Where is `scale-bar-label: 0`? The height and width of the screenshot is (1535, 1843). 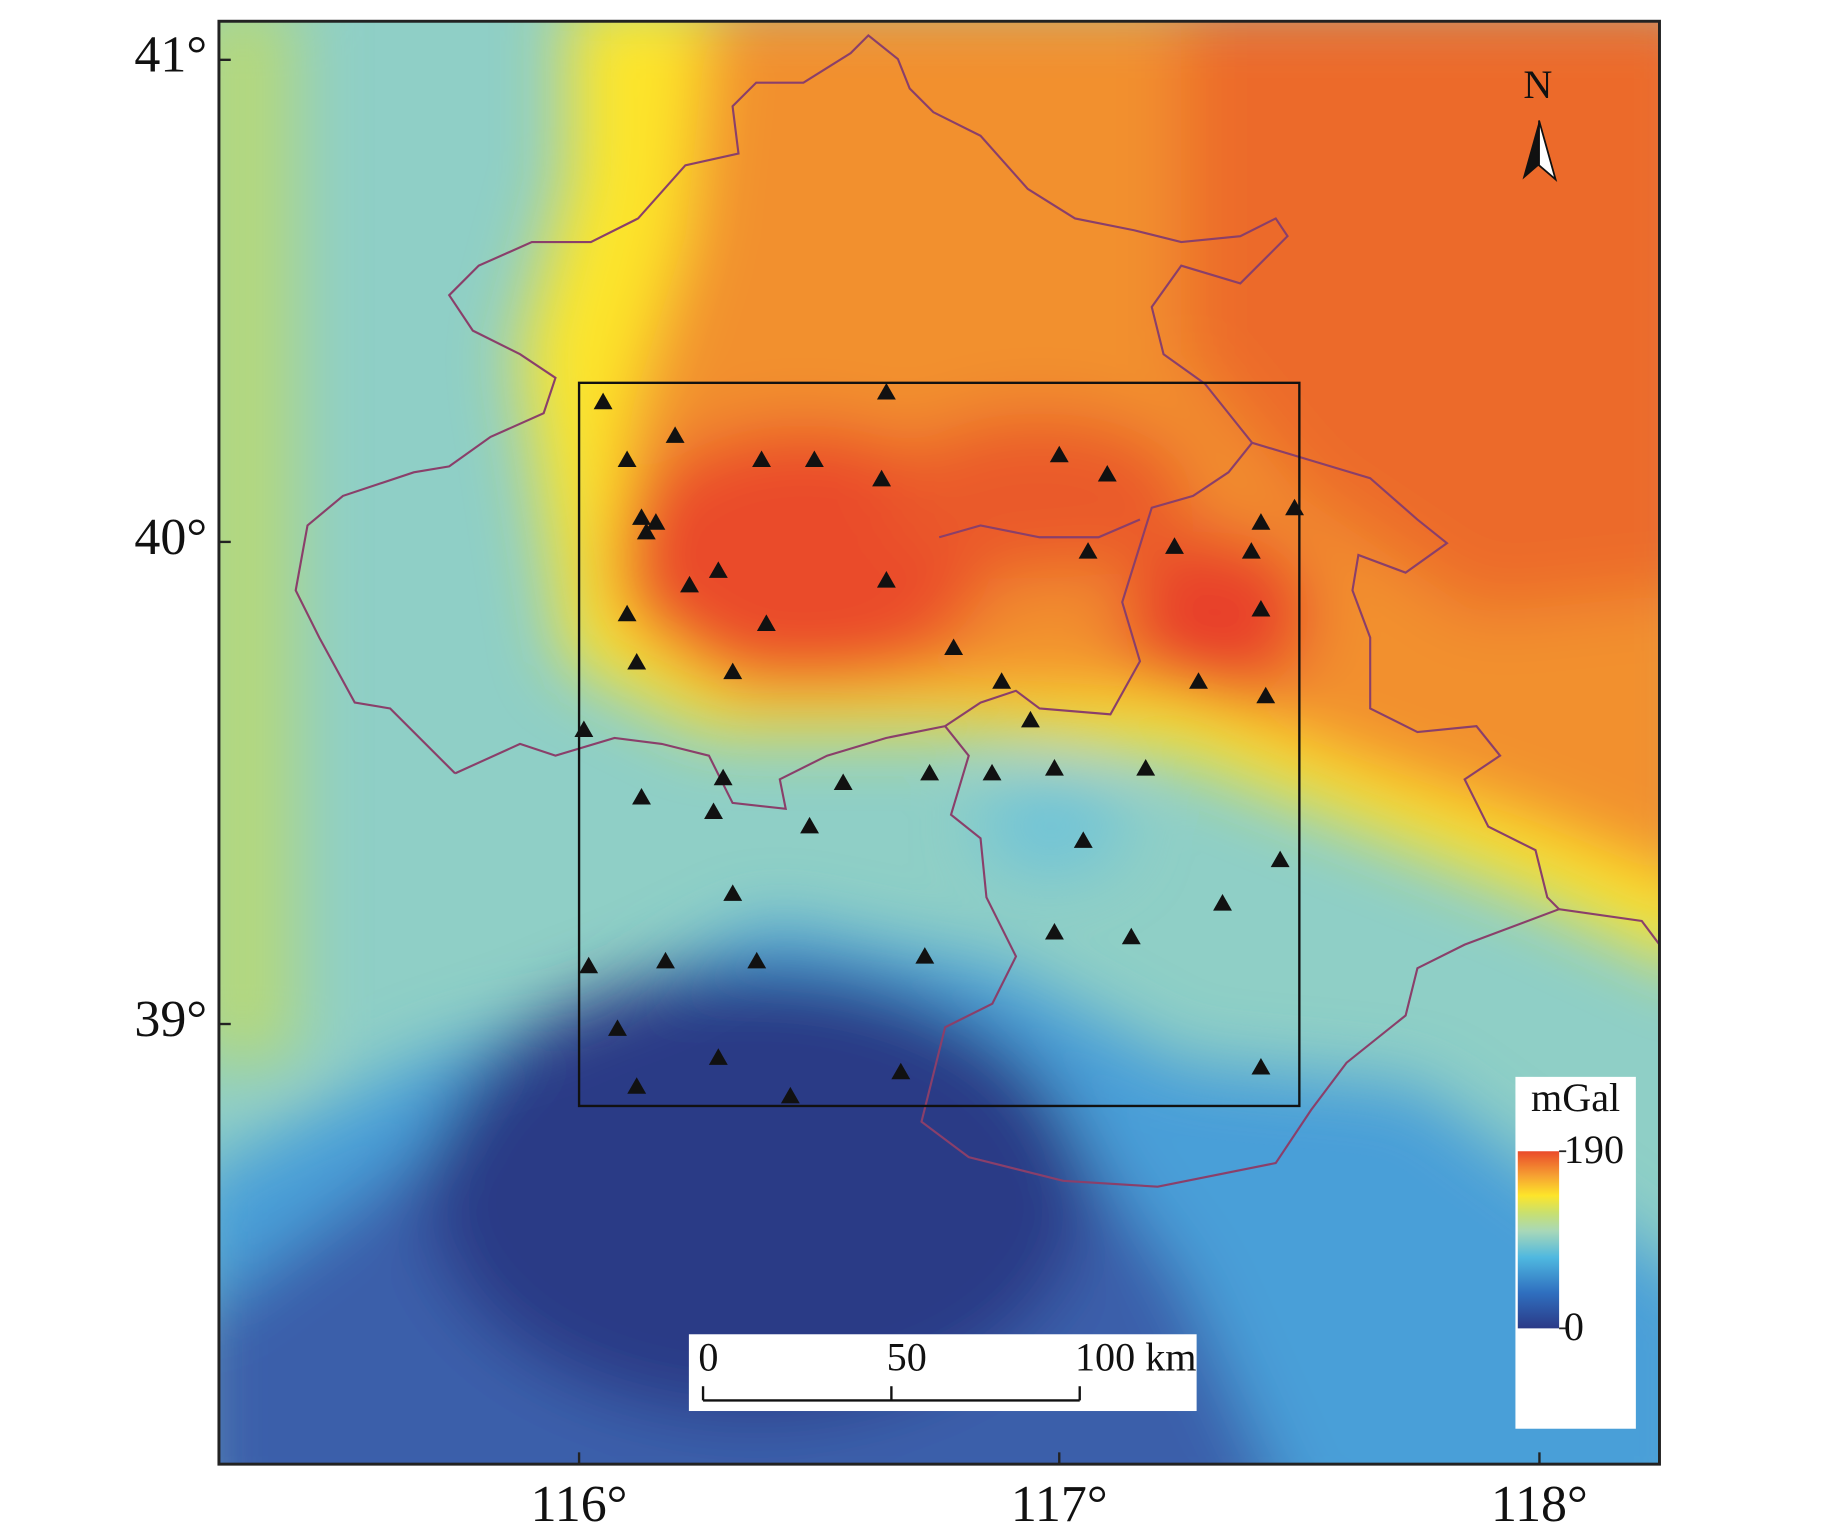 scale-bar-label: 0 is located at coordinates (708, 1357).